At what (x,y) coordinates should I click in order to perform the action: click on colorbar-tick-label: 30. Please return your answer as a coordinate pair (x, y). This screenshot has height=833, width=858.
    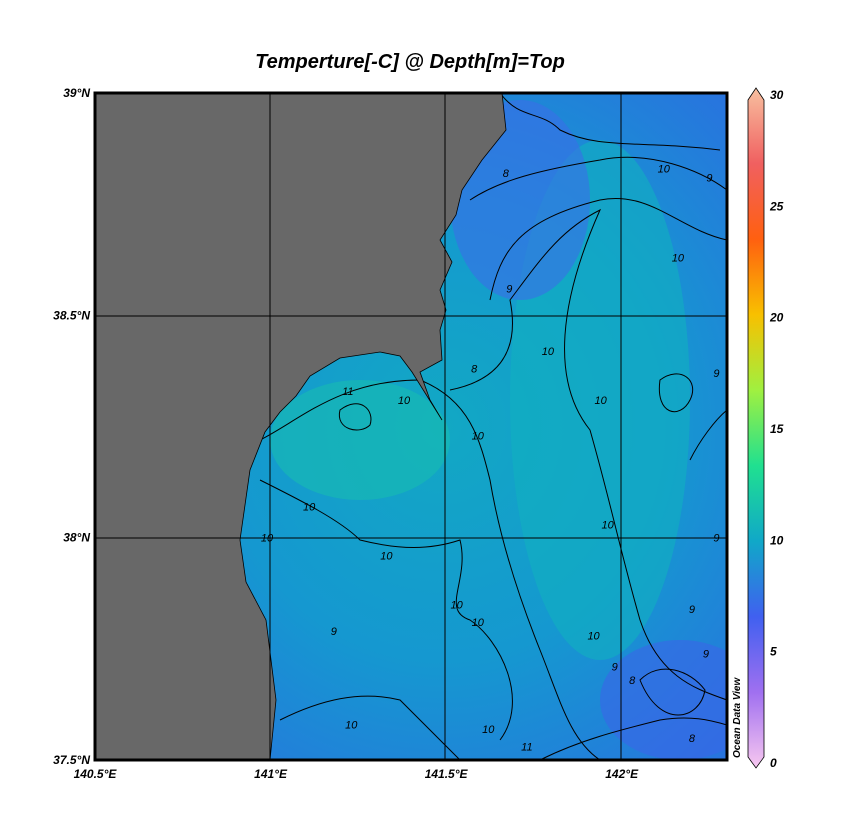
    Looking at the image, I should click on (777, 95).